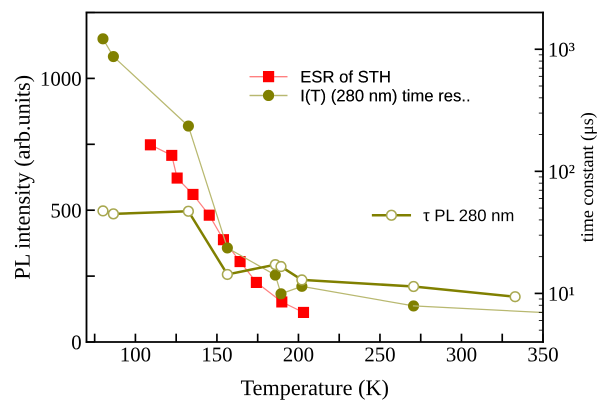  I want to click on x-tick-label: 200, so click(299, 354).